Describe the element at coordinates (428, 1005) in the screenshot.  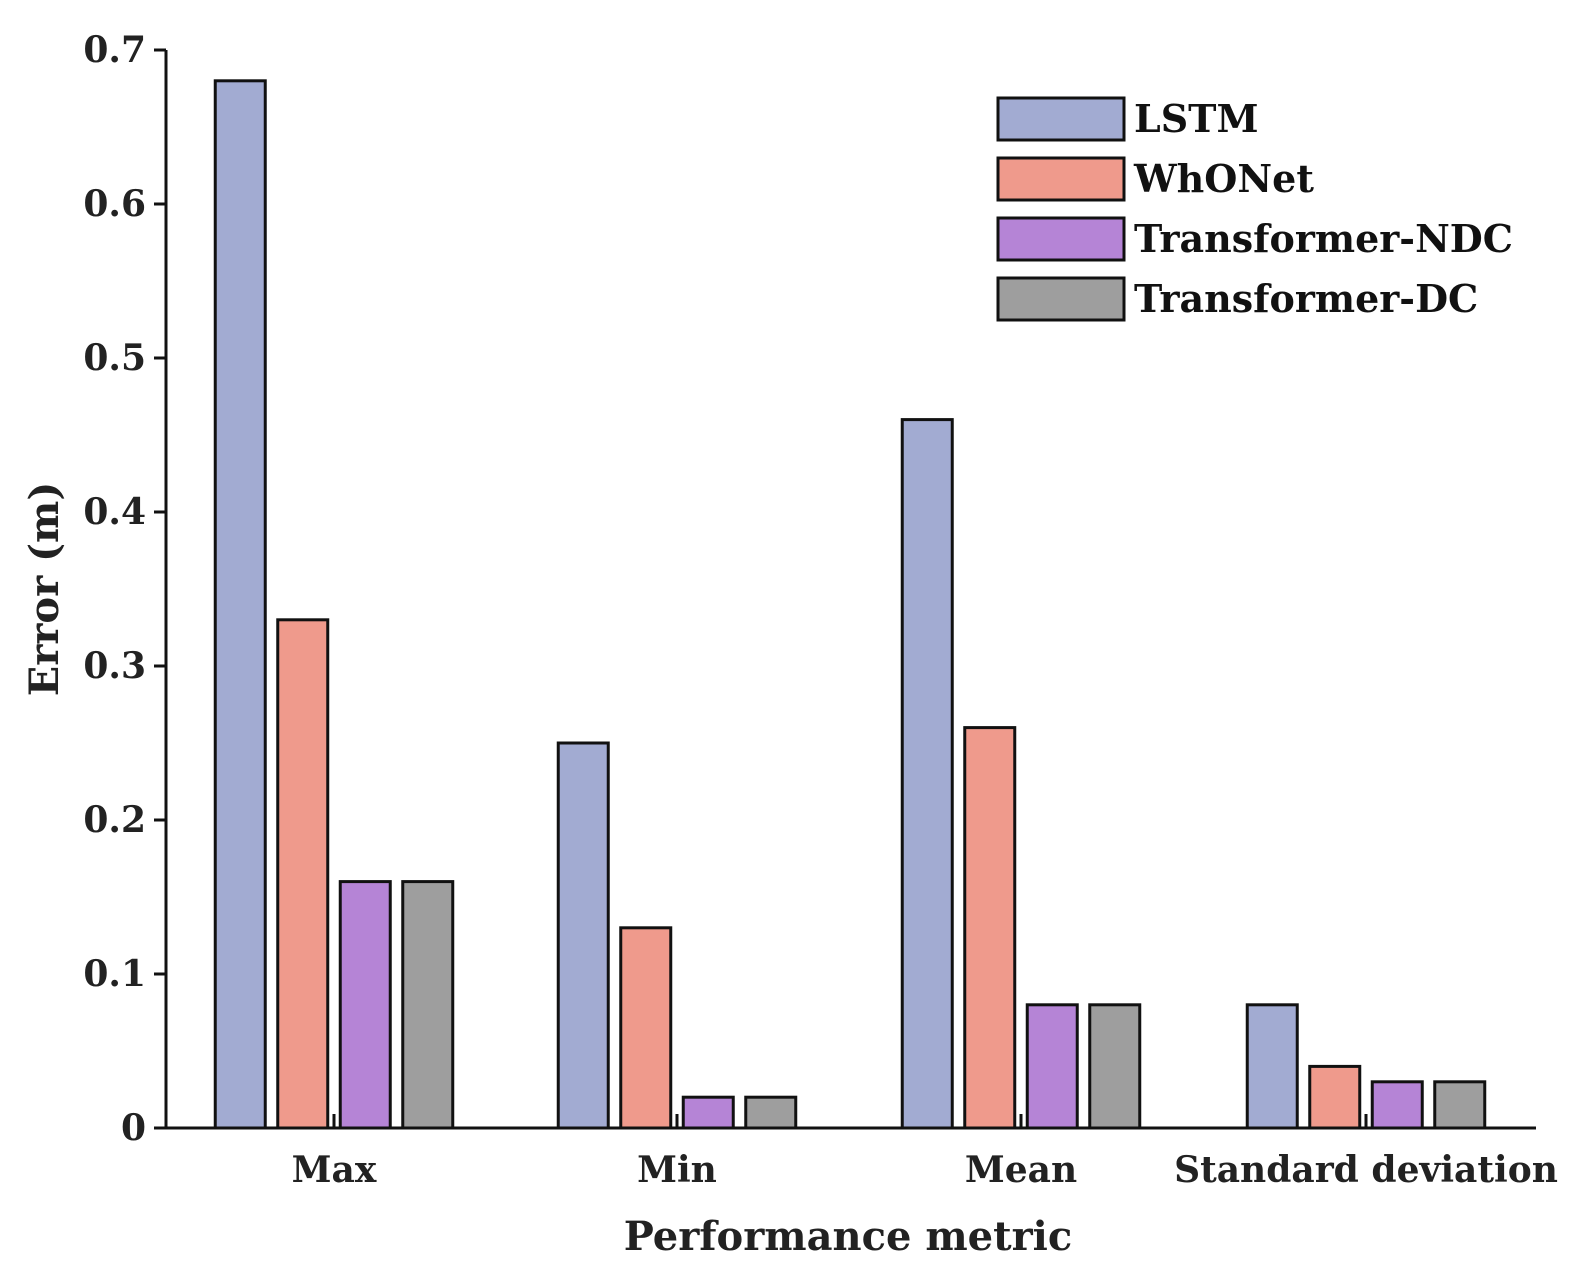
I see `bar-transformer-dc-max` at that location.